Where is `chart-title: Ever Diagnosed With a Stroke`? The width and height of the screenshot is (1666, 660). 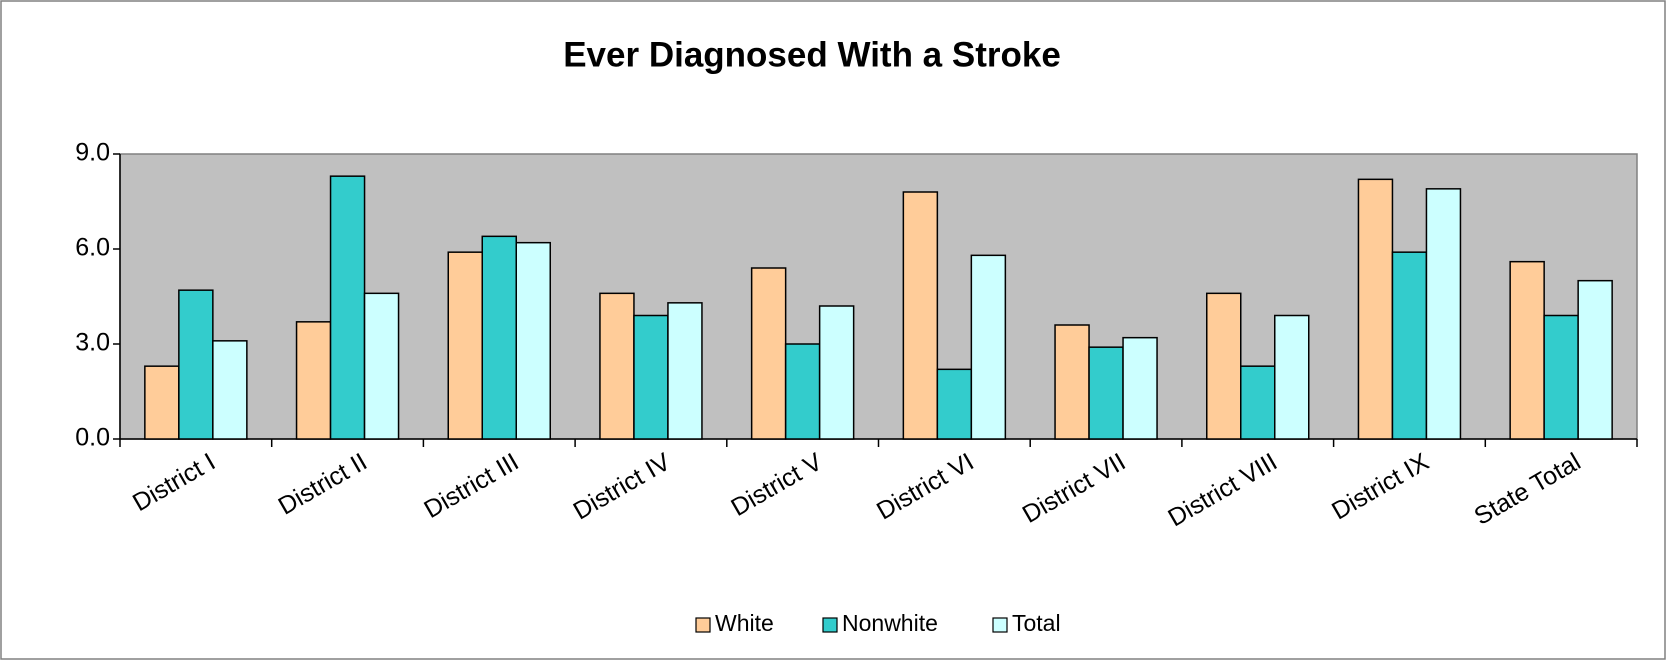 chart-title: Ever Diagnosed With a Stroke is located at coordinates (812, 54).